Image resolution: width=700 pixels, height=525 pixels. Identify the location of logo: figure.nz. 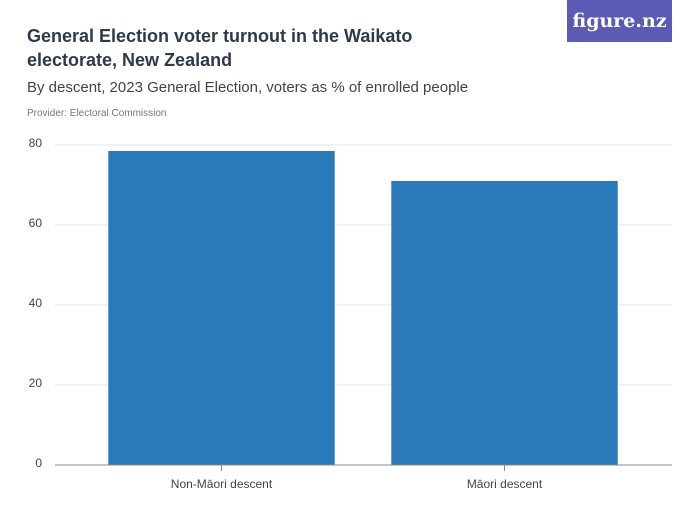
(619, 21).